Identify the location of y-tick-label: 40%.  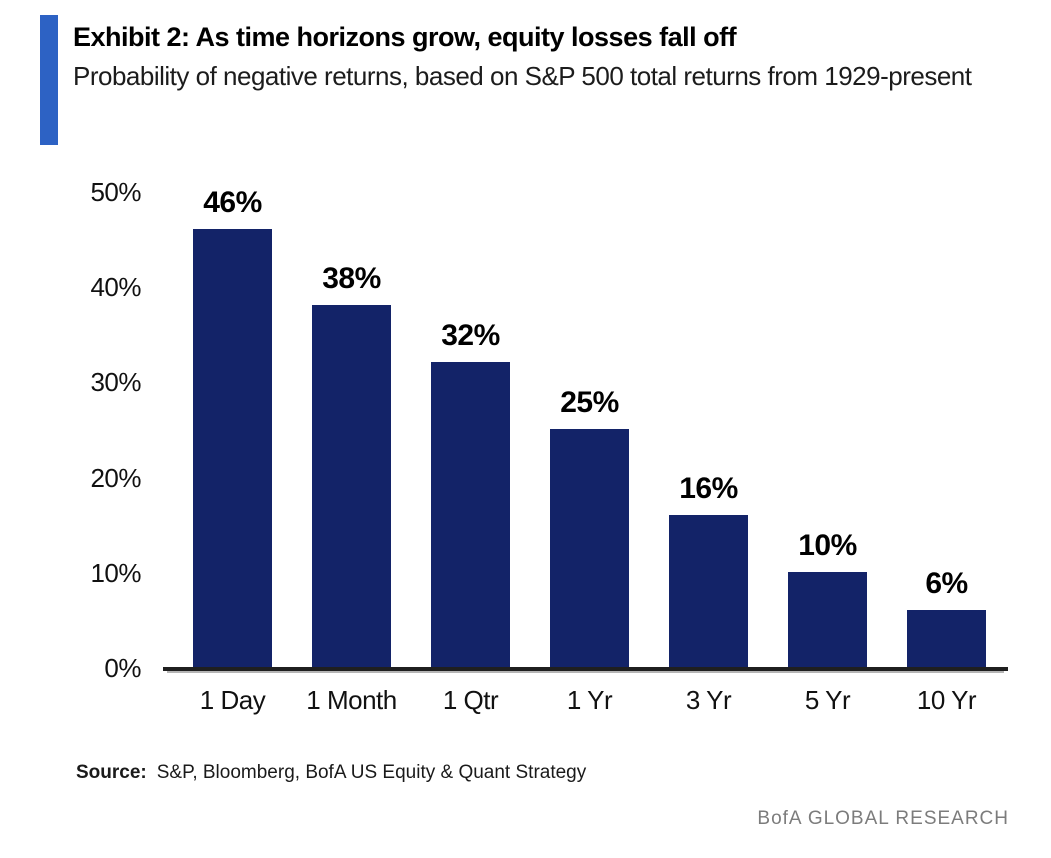
(115, 287).